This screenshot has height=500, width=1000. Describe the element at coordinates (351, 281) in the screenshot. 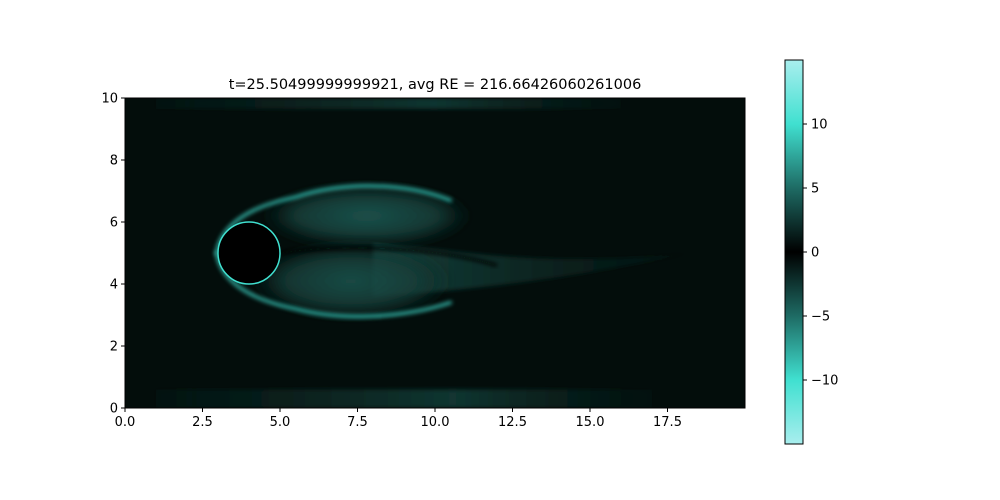

I see `lower-wake-lobe` at that location.